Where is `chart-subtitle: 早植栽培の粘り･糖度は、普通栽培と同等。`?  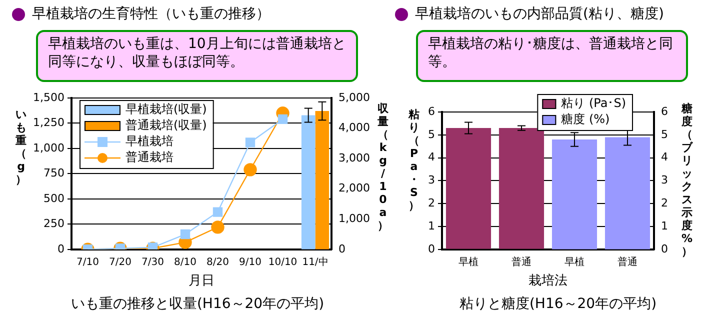 chart-subtitle: 早植栽培の粘り･糖度は、普通栽培と同等。 is located at coordinates (552, 56).